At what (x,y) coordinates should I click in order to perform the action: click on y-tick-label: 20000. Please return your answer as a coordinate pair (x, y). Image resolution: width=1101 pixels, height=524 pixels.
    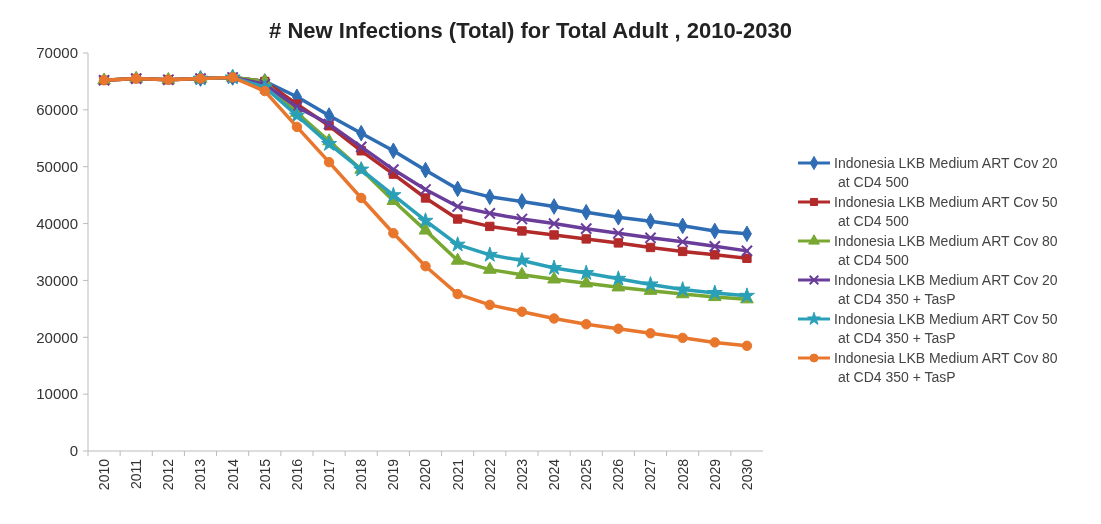
    Looking at the image, I should click on (57, 337).